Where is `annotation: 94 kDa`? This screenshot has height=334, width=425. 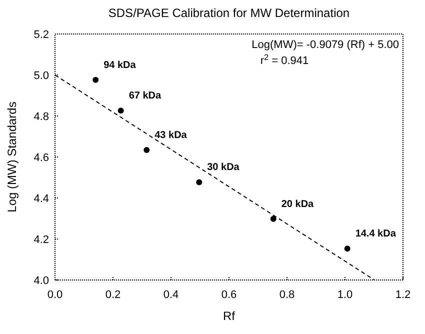 annotation: 94 kDa is located at coordinates (120, 65).